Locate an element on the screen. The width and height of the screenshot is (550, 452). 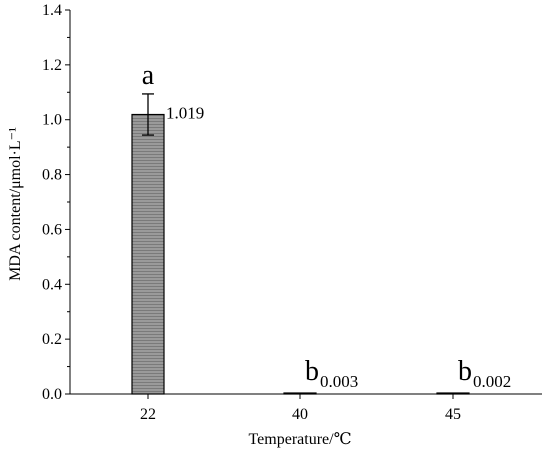
y-axis-ticks: 0.0 0.2 0.4 0.6 0.8 1.0 1.2 1.4 is located at coordinates (56, 202).